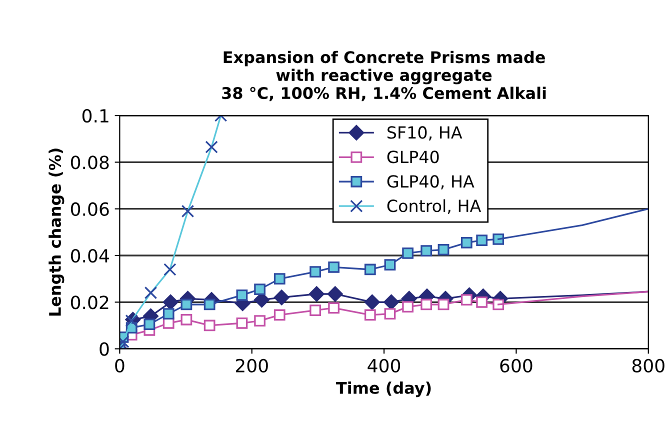 The height and width of the screenshot is (436, 665). Describe the element at coordinates (89, 255) in the screenshot. I see `y-tick-label: 0.04` at that location.